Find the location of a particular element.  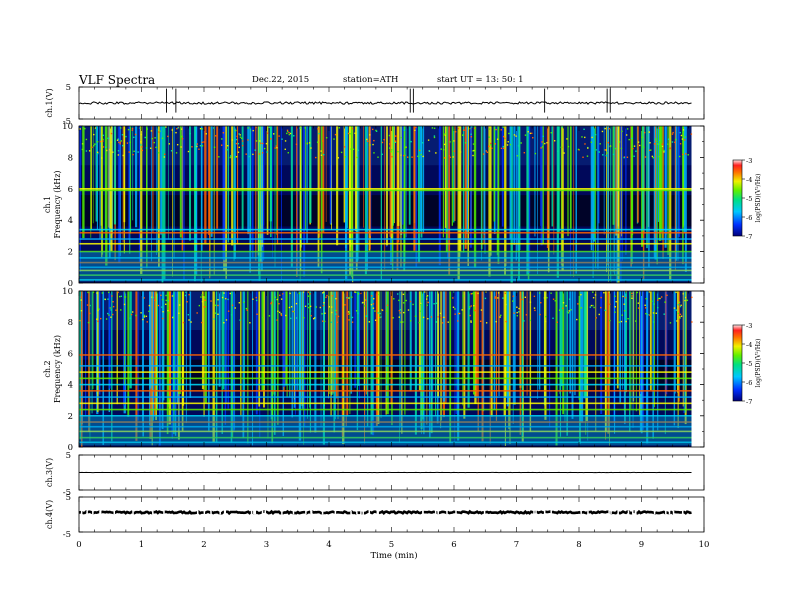

y-tick-label: -5 is located at coordinates (67, 535).